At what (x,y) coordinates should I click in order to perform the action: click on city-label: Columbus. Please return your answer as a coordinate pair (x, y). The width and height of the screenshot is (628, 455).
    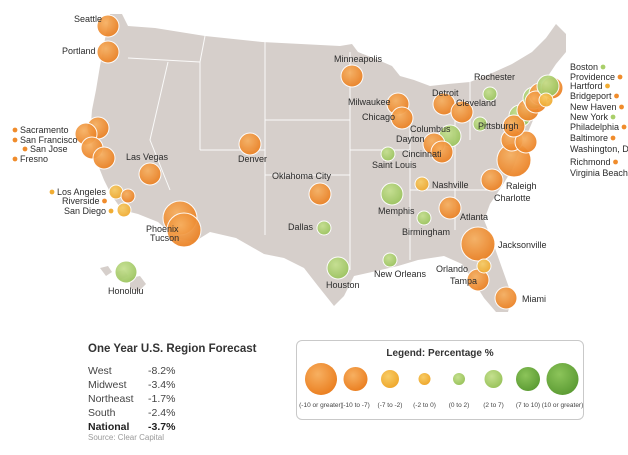
    Looking at the image, I should click on (430, 129).